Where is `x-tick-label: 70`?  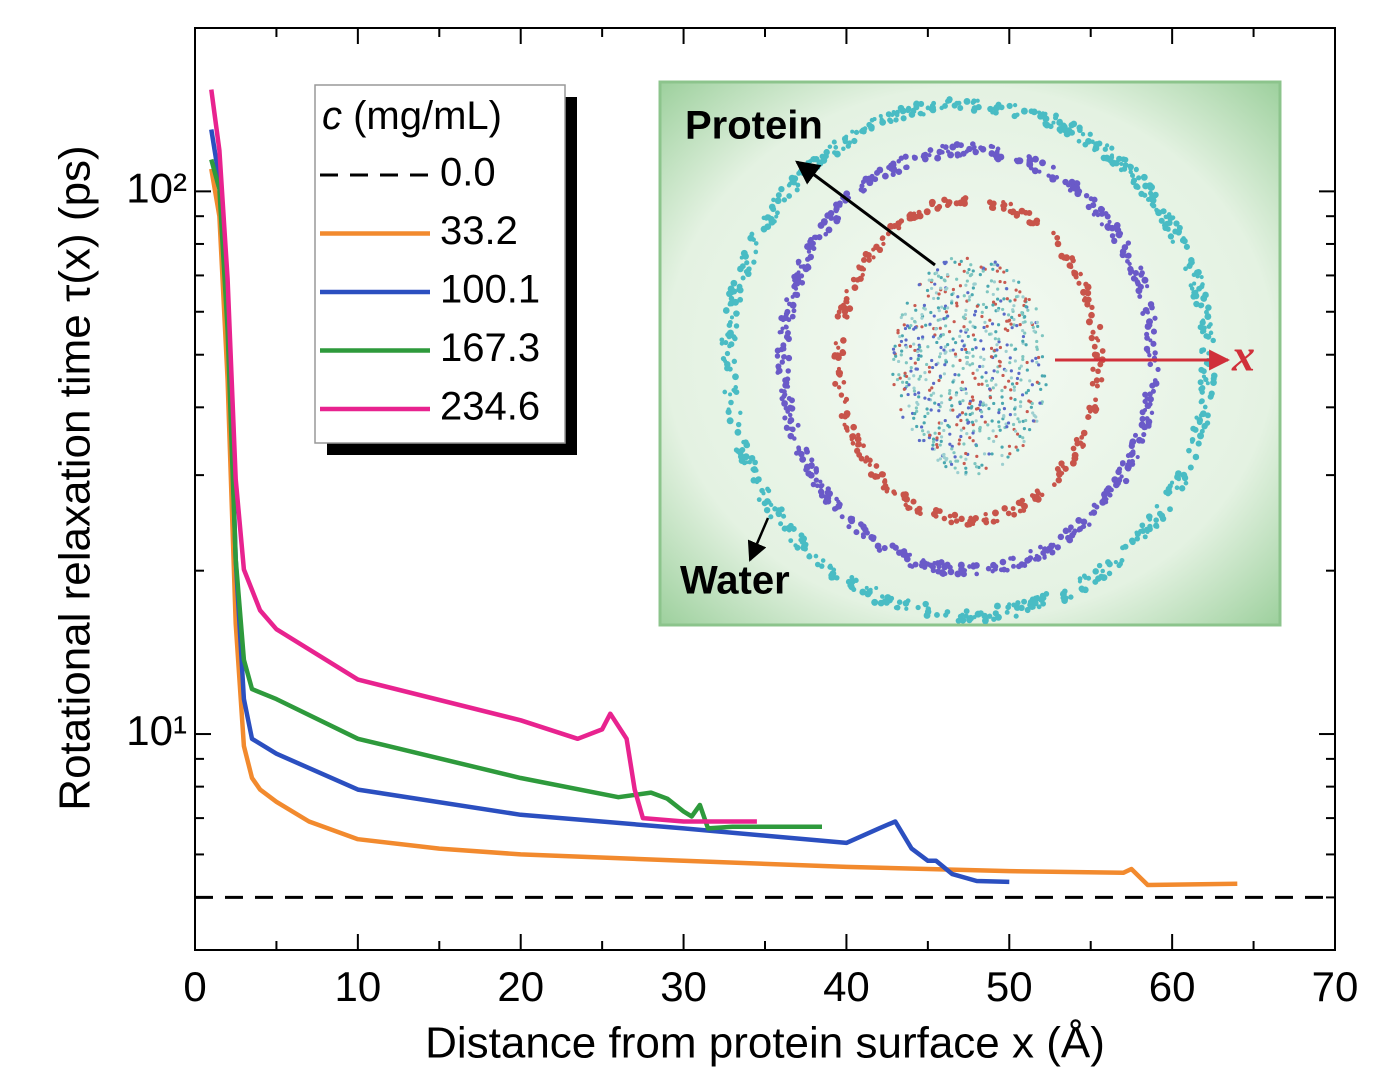 x-tick-label: 70 is located at coordinates (1335, 986).